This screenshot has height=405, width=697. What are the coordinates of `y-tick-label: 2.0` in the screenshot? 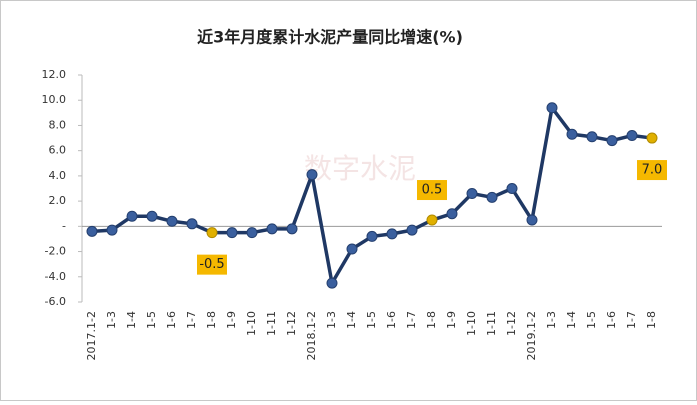 It's located at (58, 200).